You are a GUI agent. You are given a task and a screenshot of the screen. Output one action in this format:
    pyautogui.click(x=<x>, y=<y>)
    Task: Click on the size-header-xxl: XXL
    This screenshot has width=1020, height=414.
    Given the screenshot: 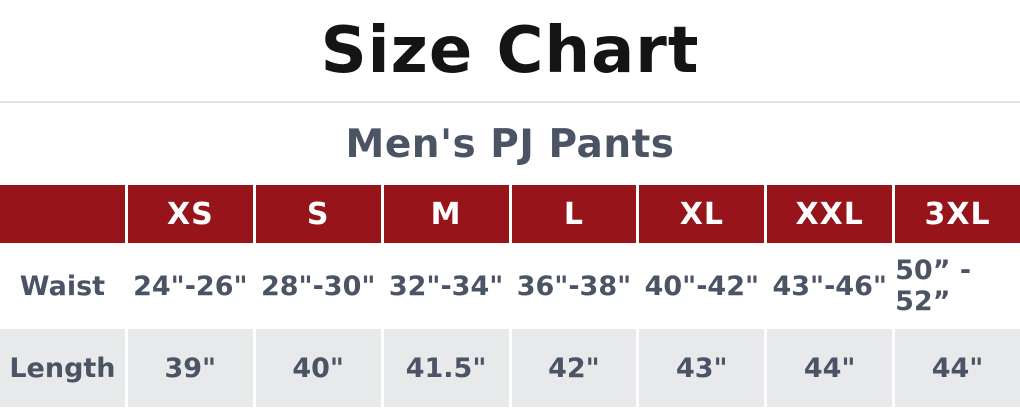 What is the action you would take?
    pyautogui.click(x=830, y=214)
    